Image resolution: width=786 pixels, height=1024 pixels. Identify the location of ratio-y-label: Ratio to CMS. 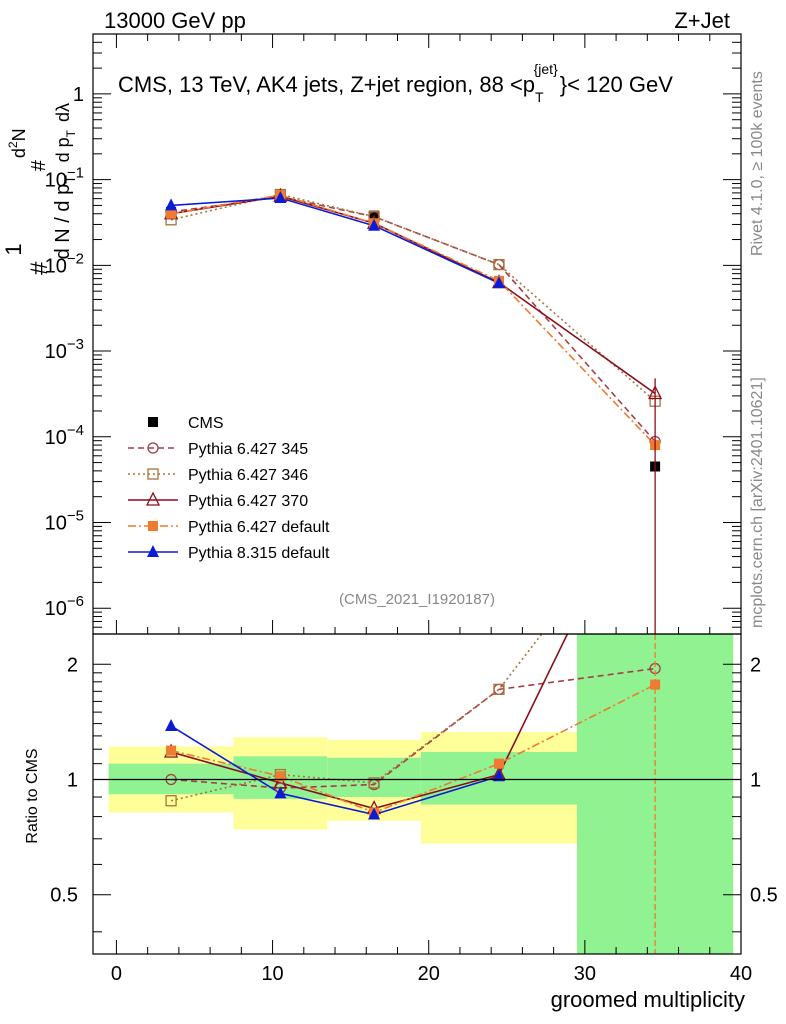
(32, 795).